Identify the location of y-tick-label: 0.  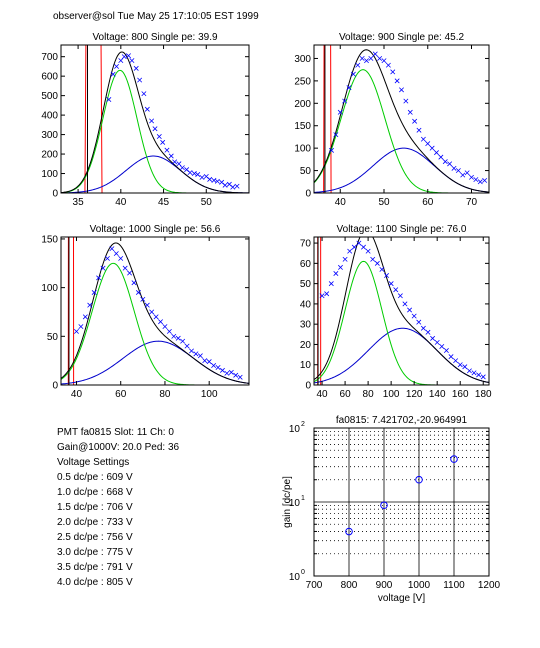
(55, 386).